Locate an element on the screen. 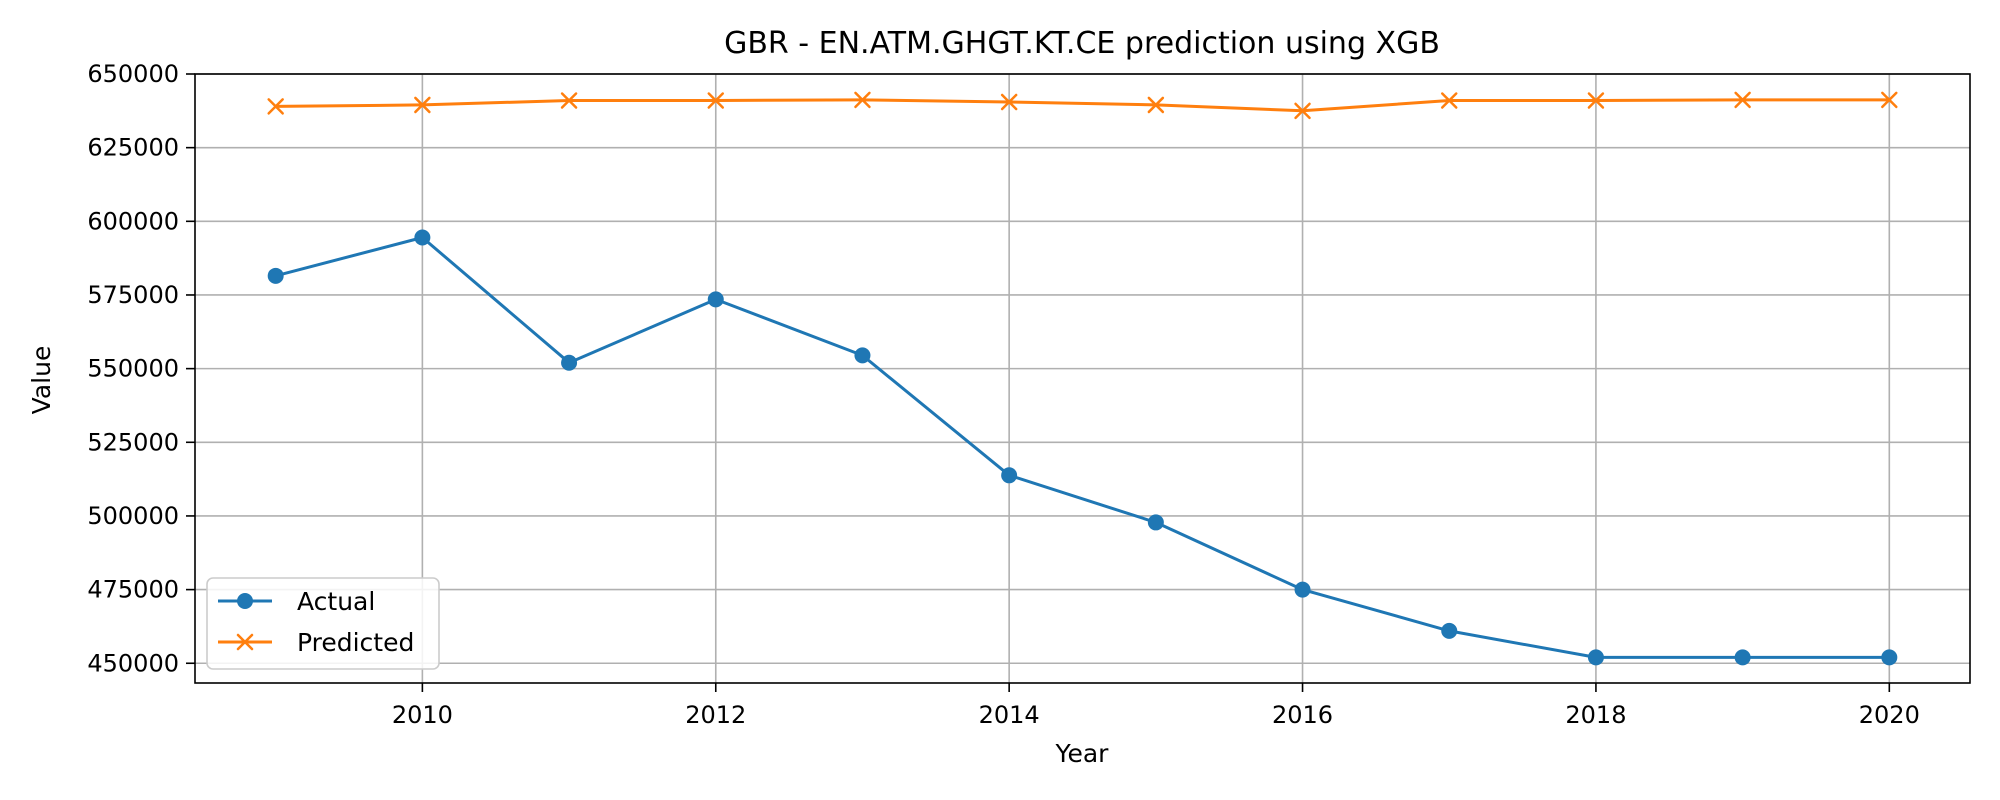 Image resolution: width=2000 pixels, height=800 pixels. legend-label-actual: Actual is located at coordinates (336, 601).